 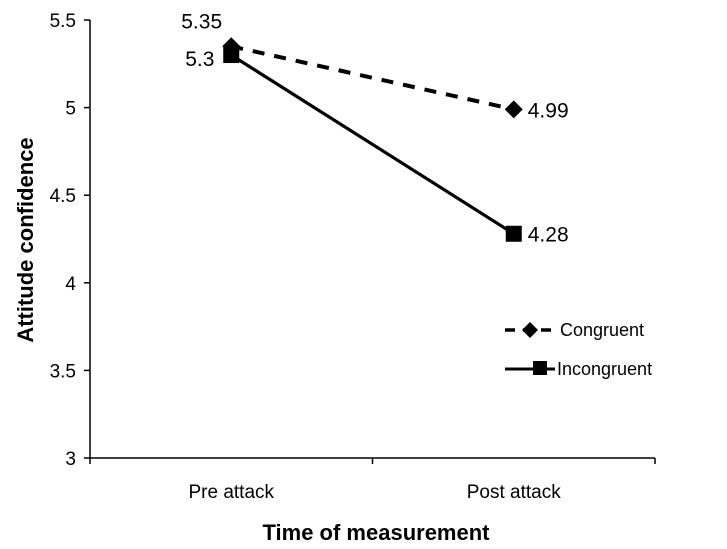 What do you see at coordinates (540, 368) in the screenshot?
I see `legend-square-icon` at bounding box center [540, 368].